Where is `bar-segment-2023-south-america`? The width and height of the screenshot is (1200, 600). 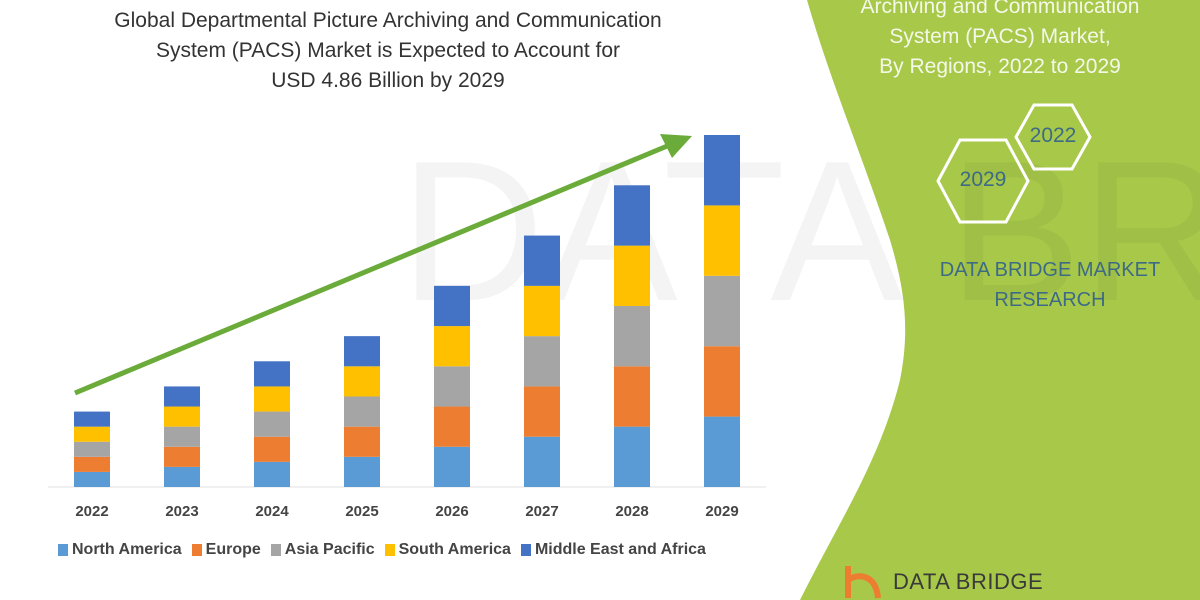
bar-segment-2023-south-america is located at coordinates (182, 416).